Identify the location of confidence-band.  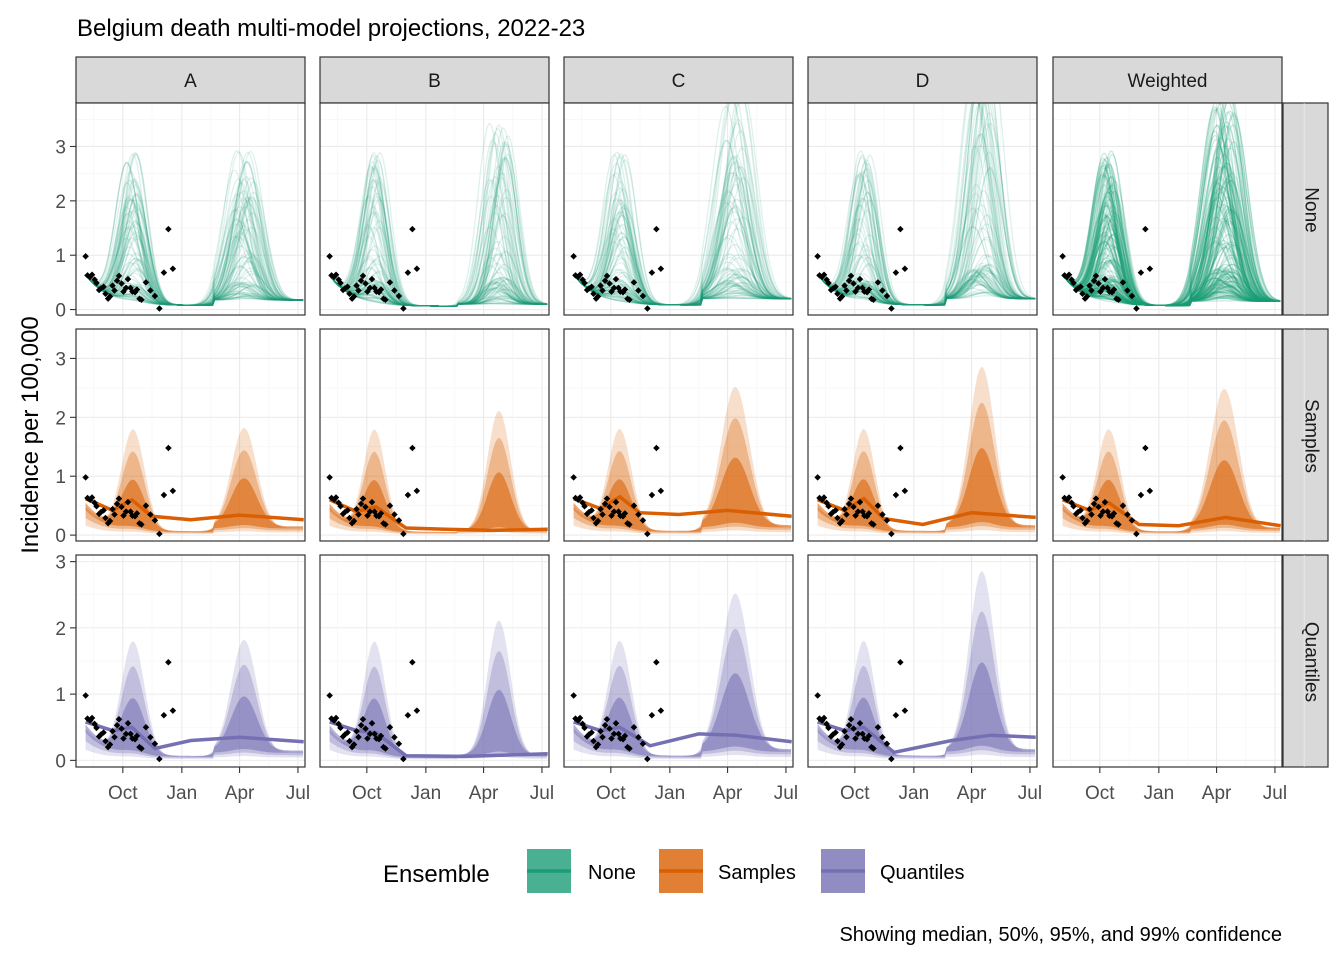
(194, 505).